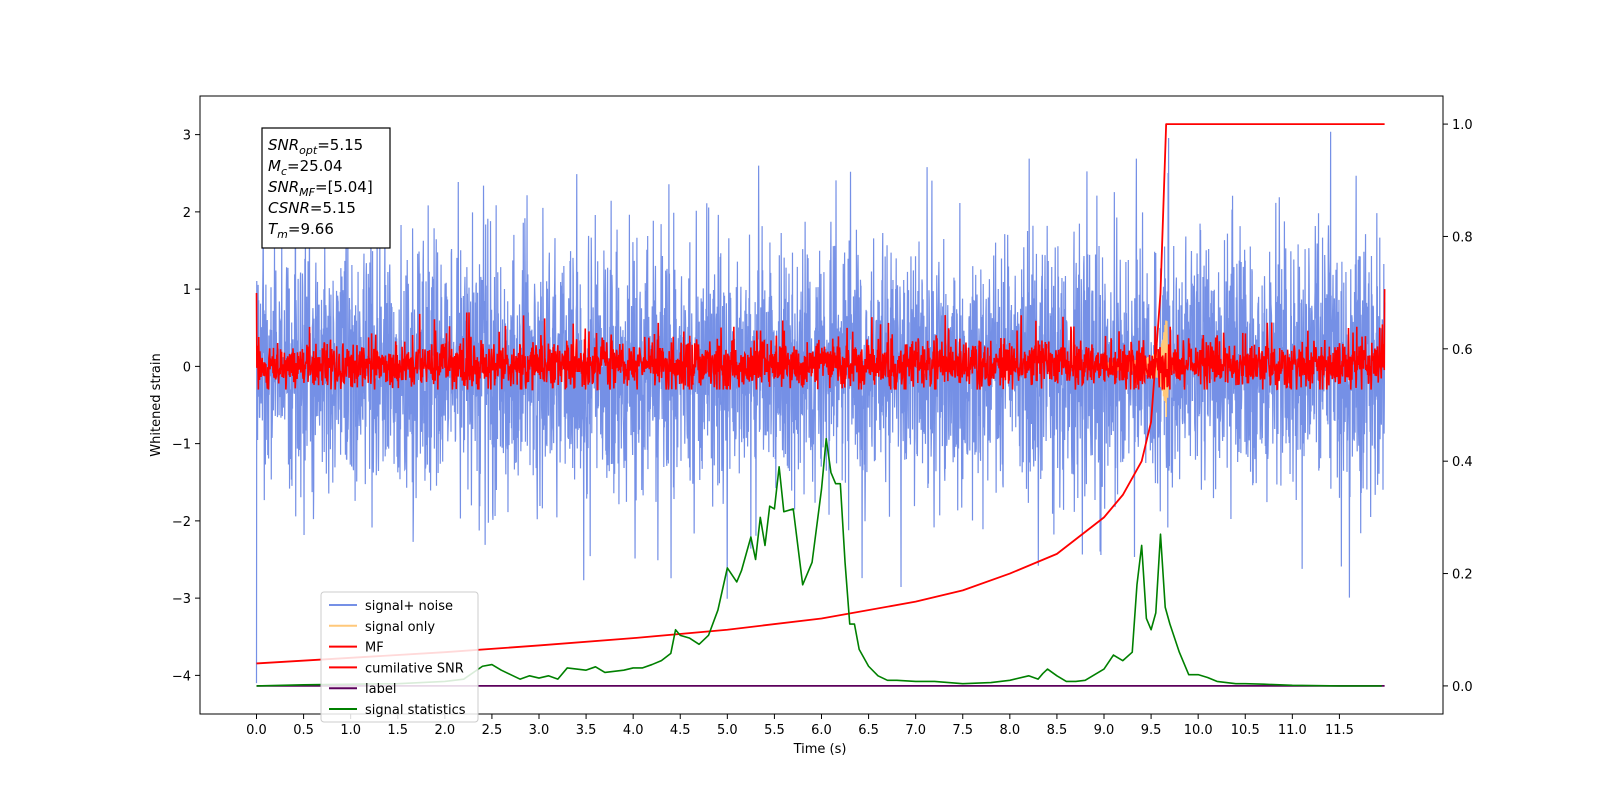  Describe the element at coordinates (444, 730) in the screenshot. I see `x-tick-label: 2.0` at that location.